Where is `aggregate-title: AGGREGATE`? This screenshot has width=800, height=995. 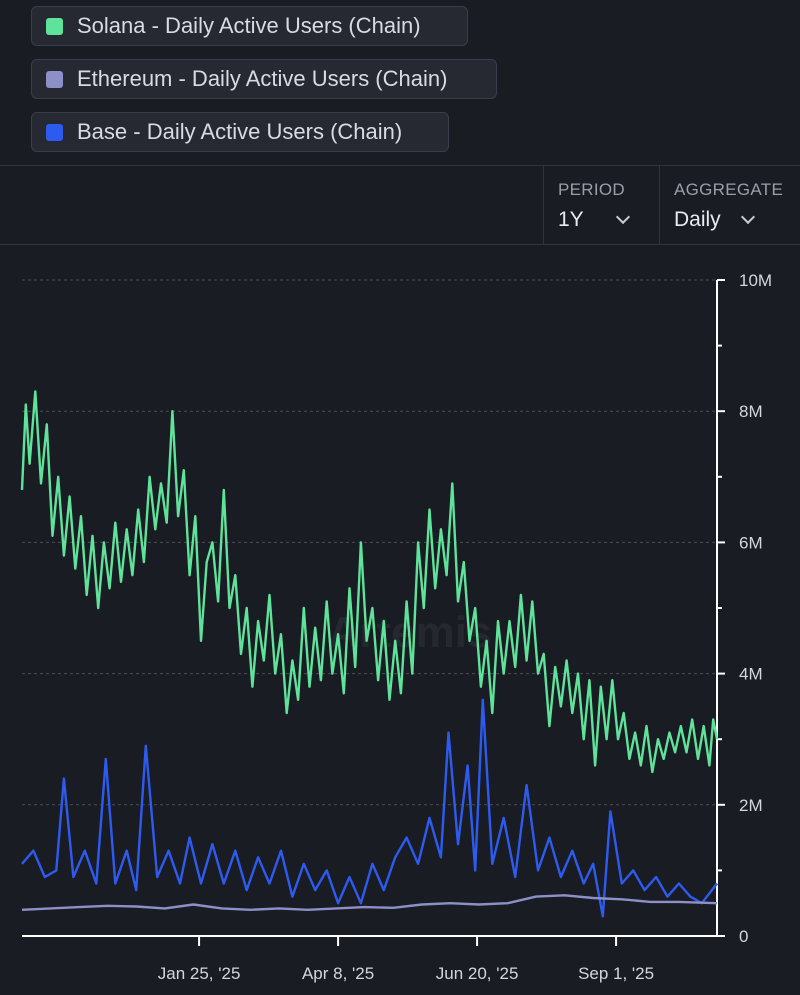
aggregate-title: AGGREGATE is located at coordinates (729, 189).